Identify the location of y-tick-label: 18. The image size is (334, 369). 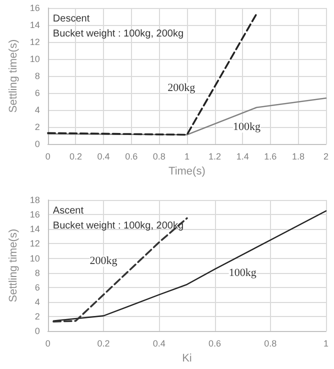
(35, 200).